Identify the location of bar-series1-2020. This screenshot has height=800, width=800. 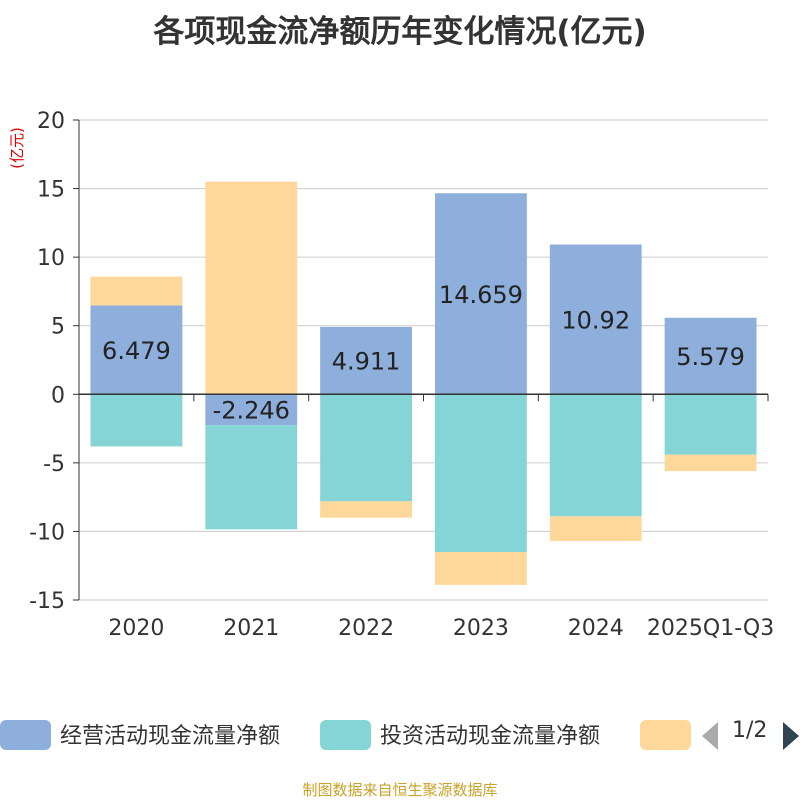
(136, 350).